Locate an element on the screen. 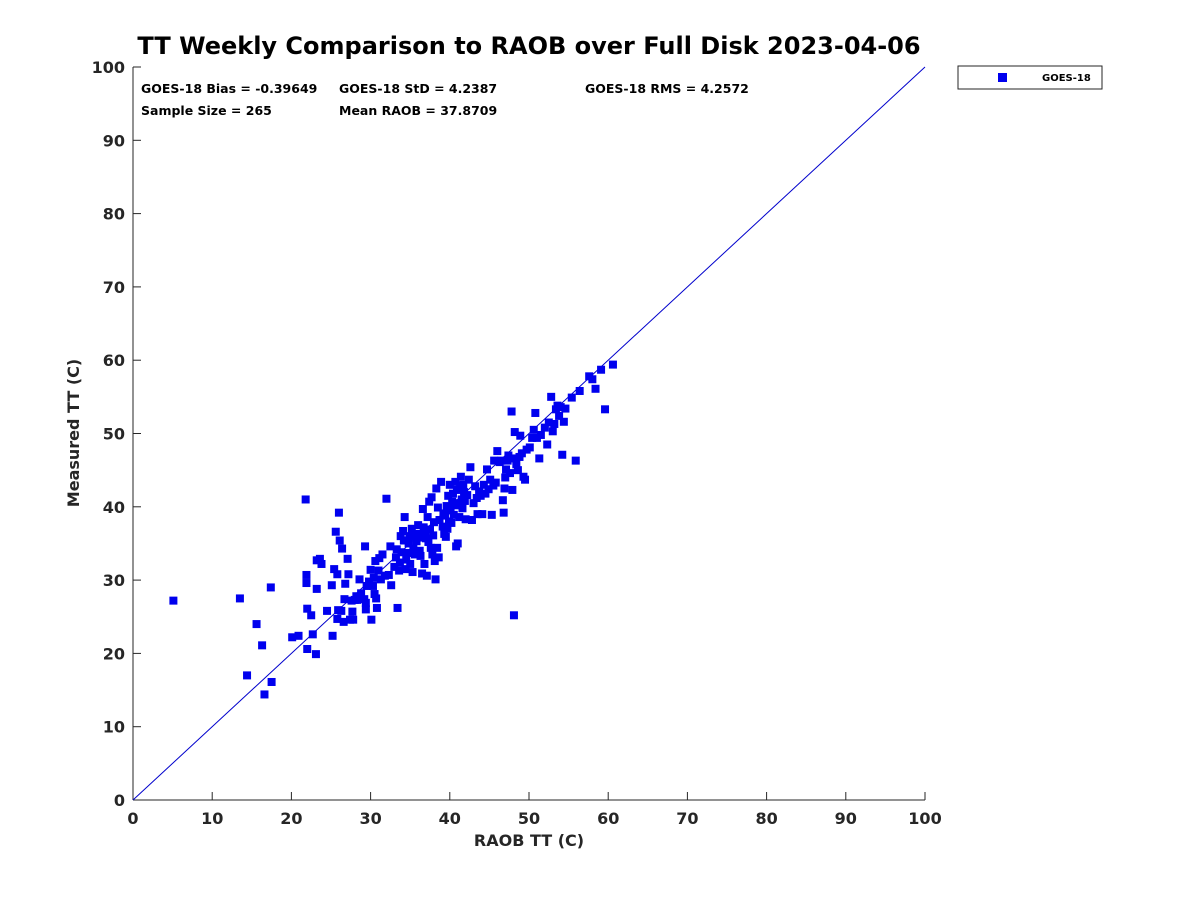  y-tick-label: 10 is located at coordinates (114, 727).